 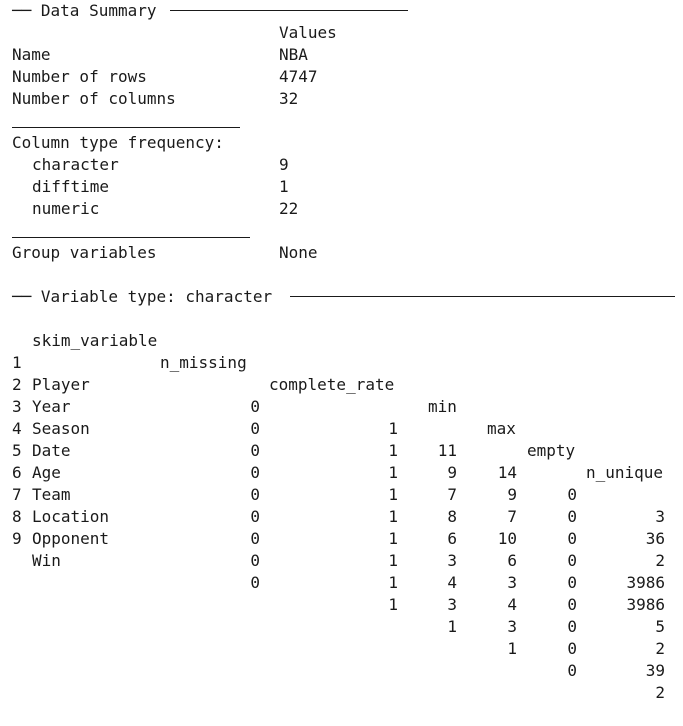 I want to click on cell-min: 11, so click(x=447, y=450).